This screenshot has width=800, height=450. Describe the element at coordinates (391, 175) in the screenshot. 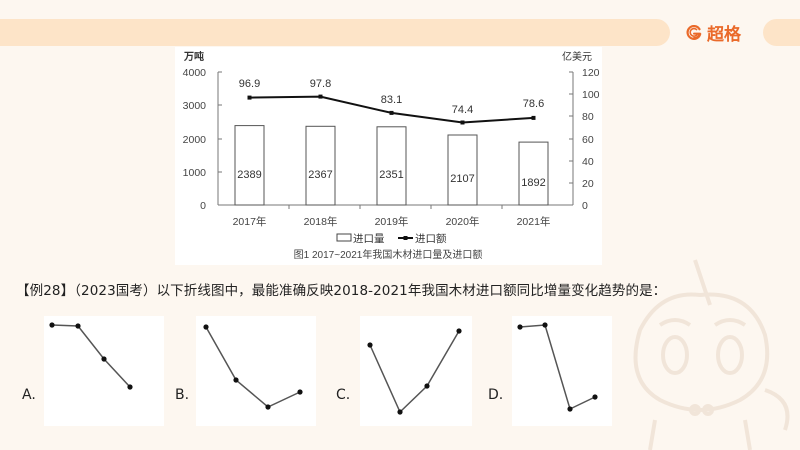

I see `bar-value-label: 2351` at that location.